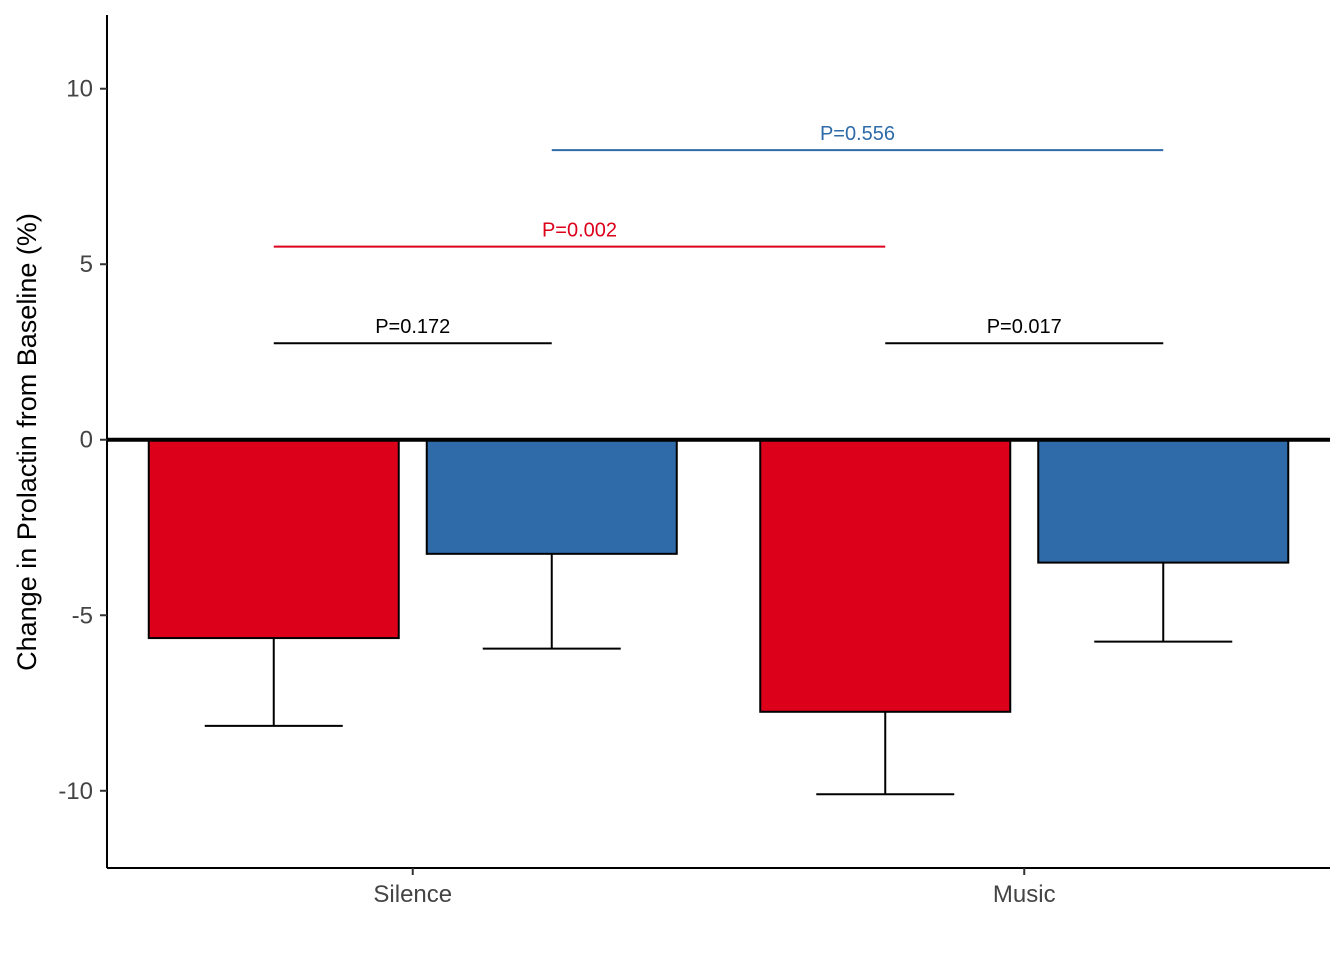  Describe the element at coordinates (82, 615) in the screenshot. I see `y-tick-label: -5` at that location.